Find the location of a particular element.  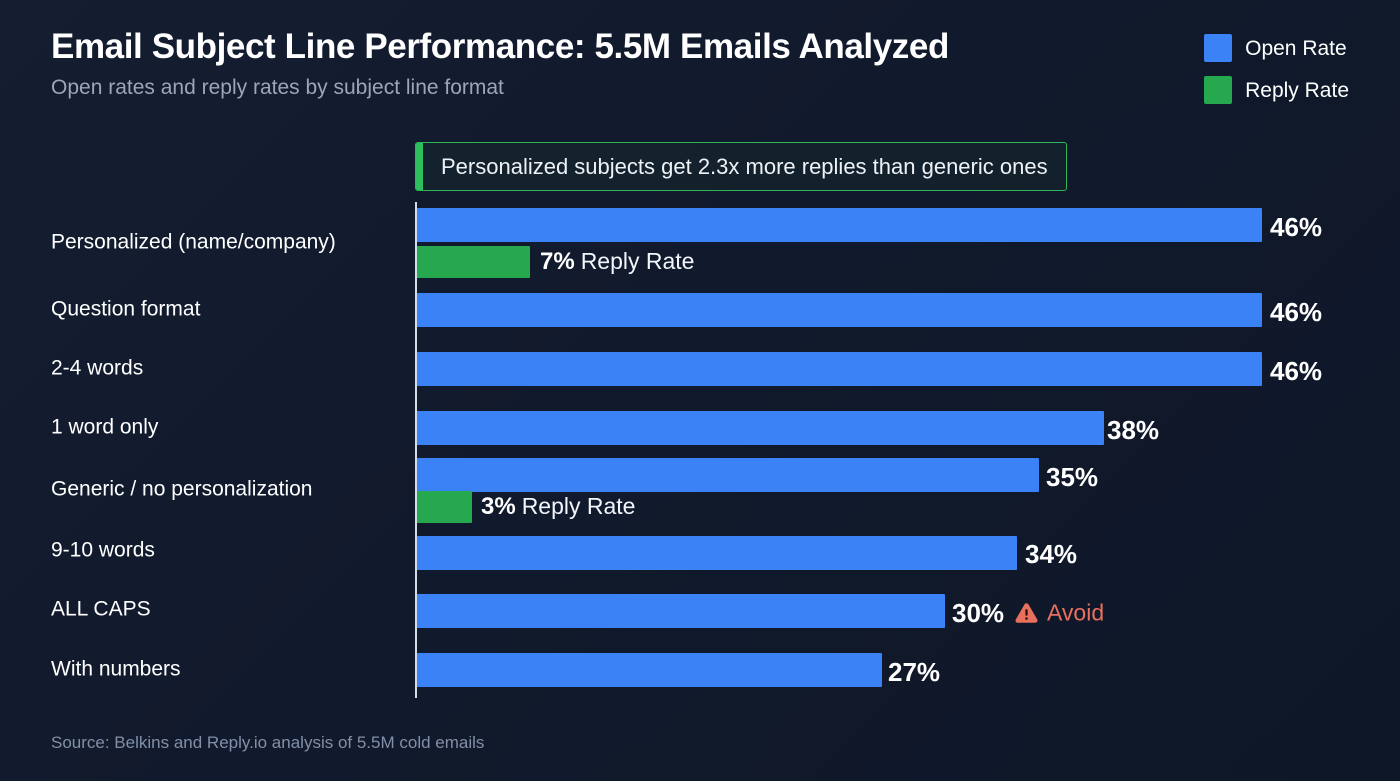

category-label: With numbers is located at coordinates (116, 669).